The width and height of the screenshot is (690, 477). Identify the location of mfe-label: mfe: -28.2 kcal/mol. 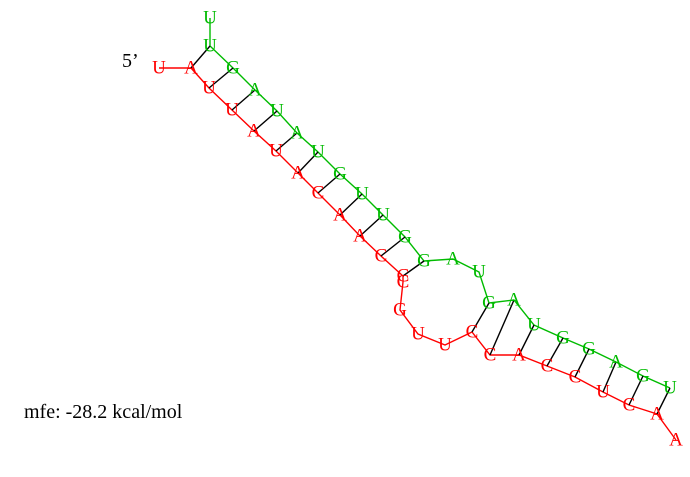
(103, 412).